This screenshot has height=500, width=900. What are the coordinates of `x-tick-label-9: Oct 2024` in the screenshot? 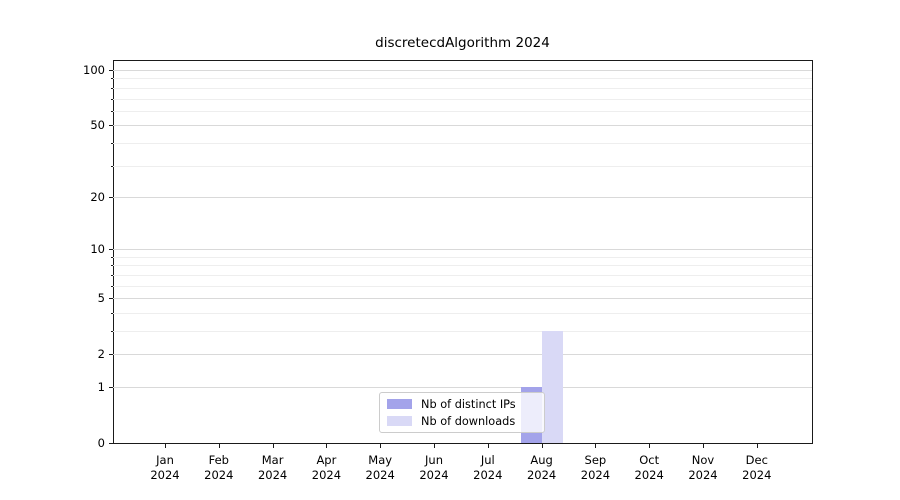 It's located at (649, 467).